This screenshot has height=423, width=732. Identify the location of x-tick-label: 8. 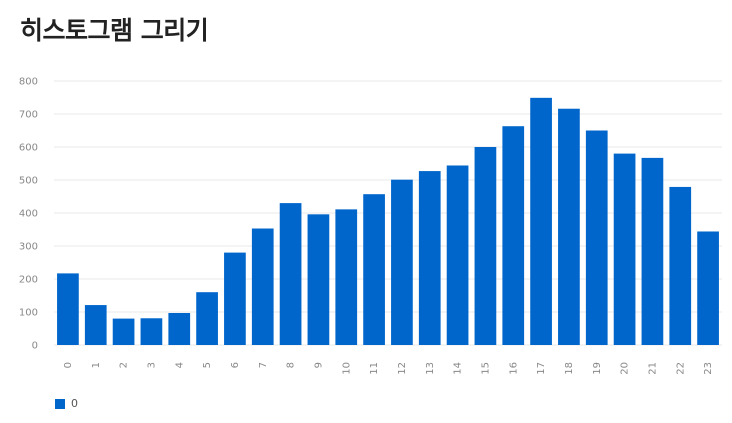
(291, 365).